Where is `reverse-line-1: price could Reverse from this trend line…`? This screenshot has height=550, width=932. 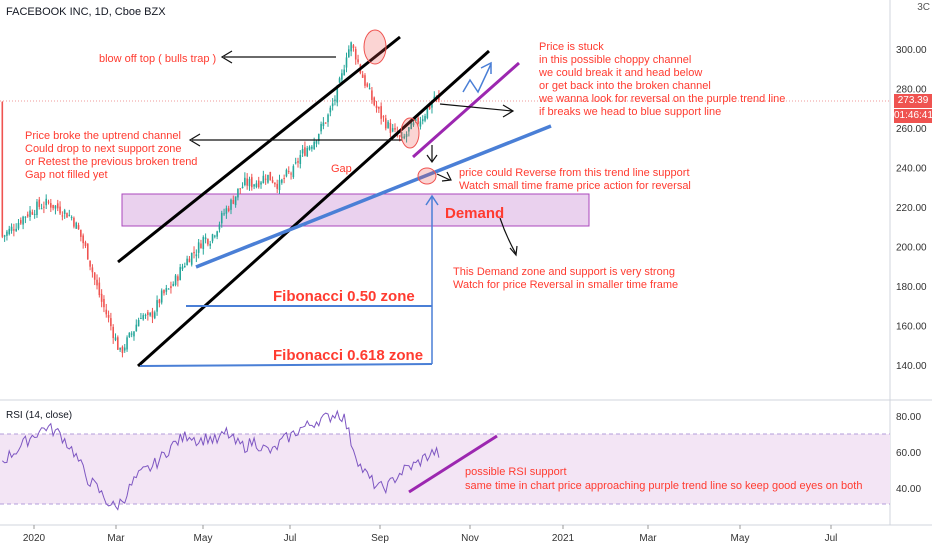
reverse-line-1: price could Reverse from this trend line… is located at coordinates (574, 173).